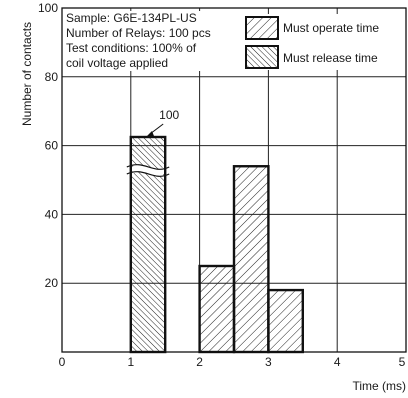 The image size is (408, 398). Describe the element at coordinates (337, 362) in the screenshot. I see `x-tick-label: 4` at that location.